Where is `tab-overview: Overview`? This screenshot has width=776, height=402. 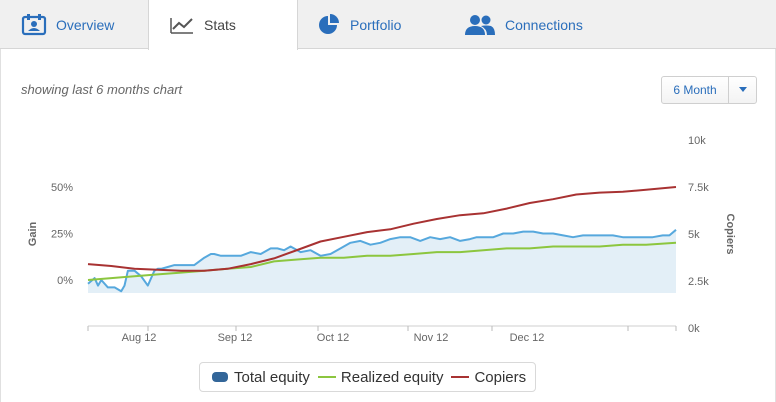
tab-overview: Overview is located at coordinates (74, 24).